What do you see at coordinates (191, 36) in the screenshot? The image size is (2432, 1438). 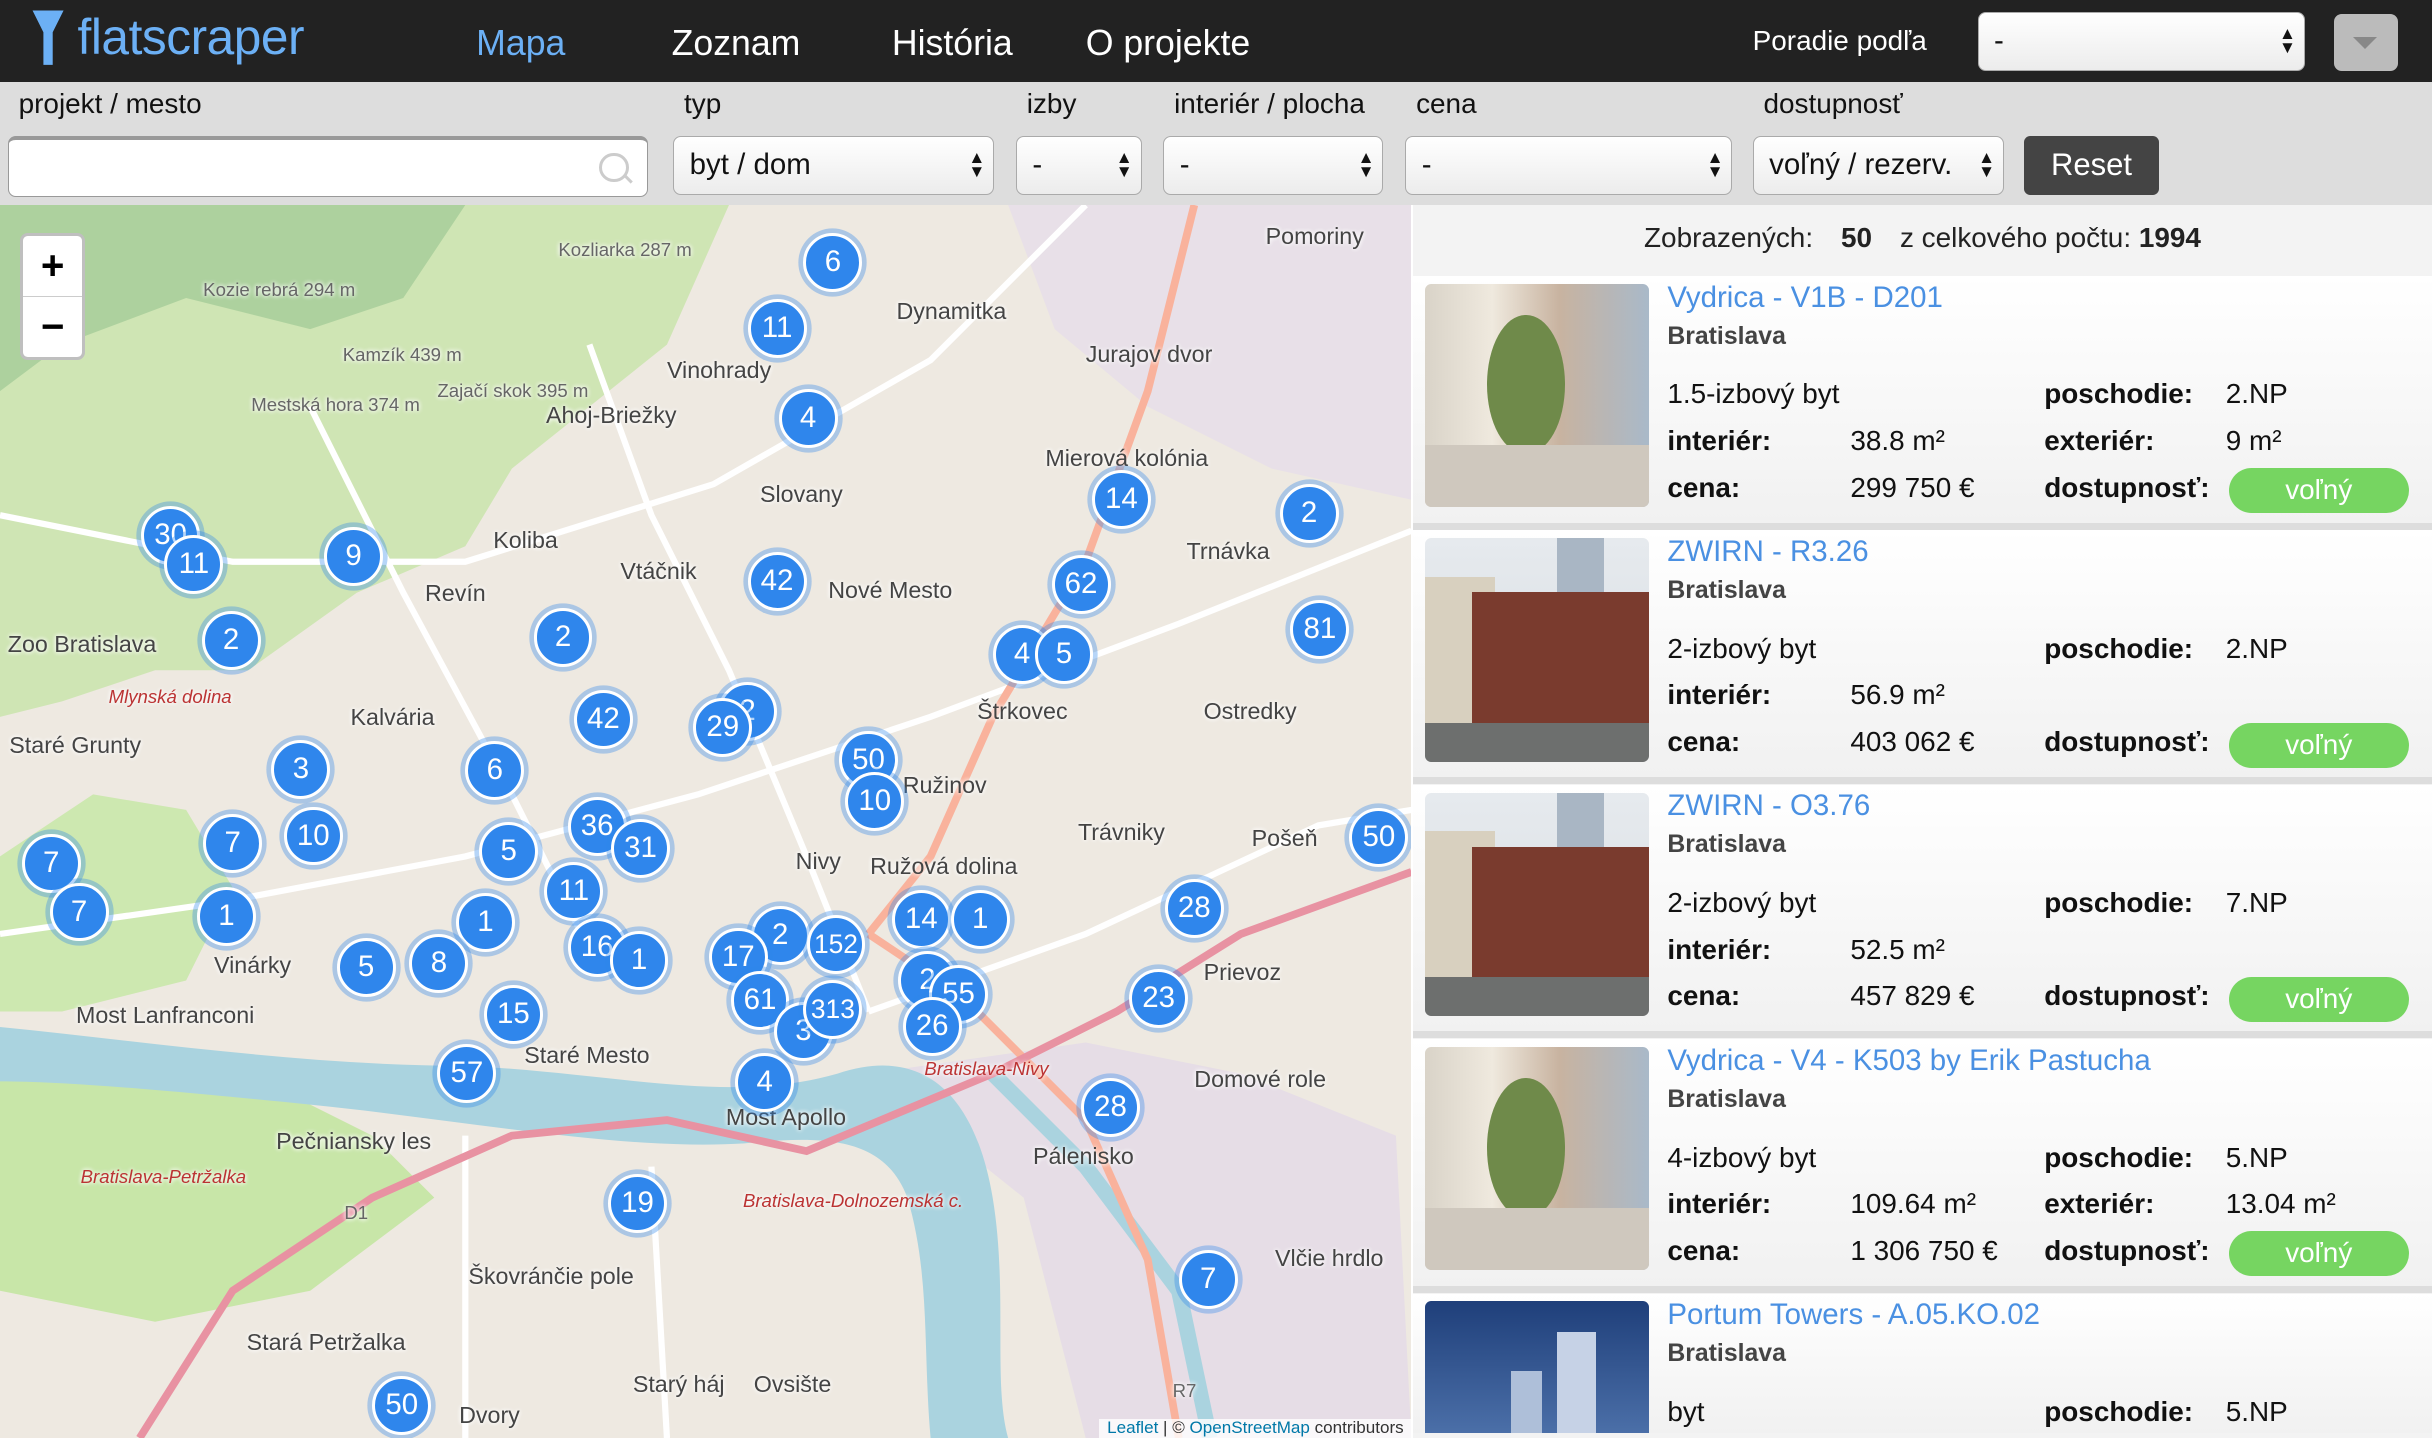 I see `logo: flatscraper` at bounding box center [191, 36].